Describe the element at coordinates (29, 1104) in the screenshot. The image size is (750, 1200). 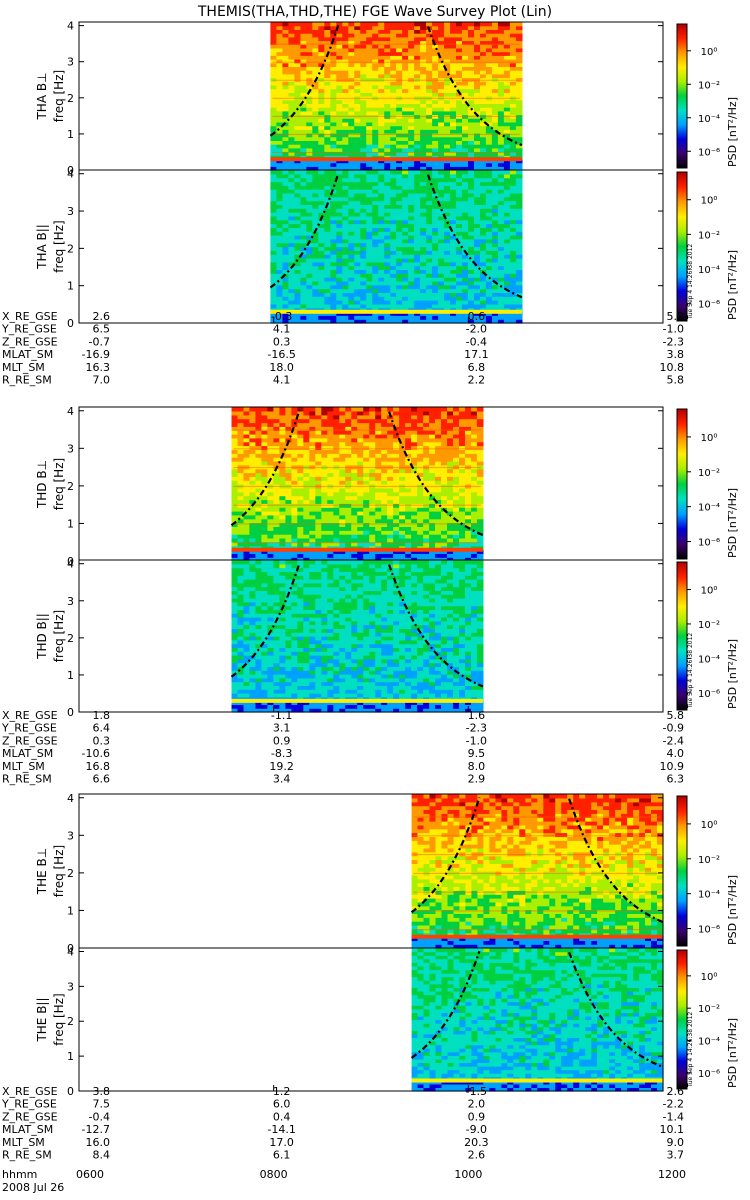
I see `ephemeris-label: Y_RE_GSE` at that location.